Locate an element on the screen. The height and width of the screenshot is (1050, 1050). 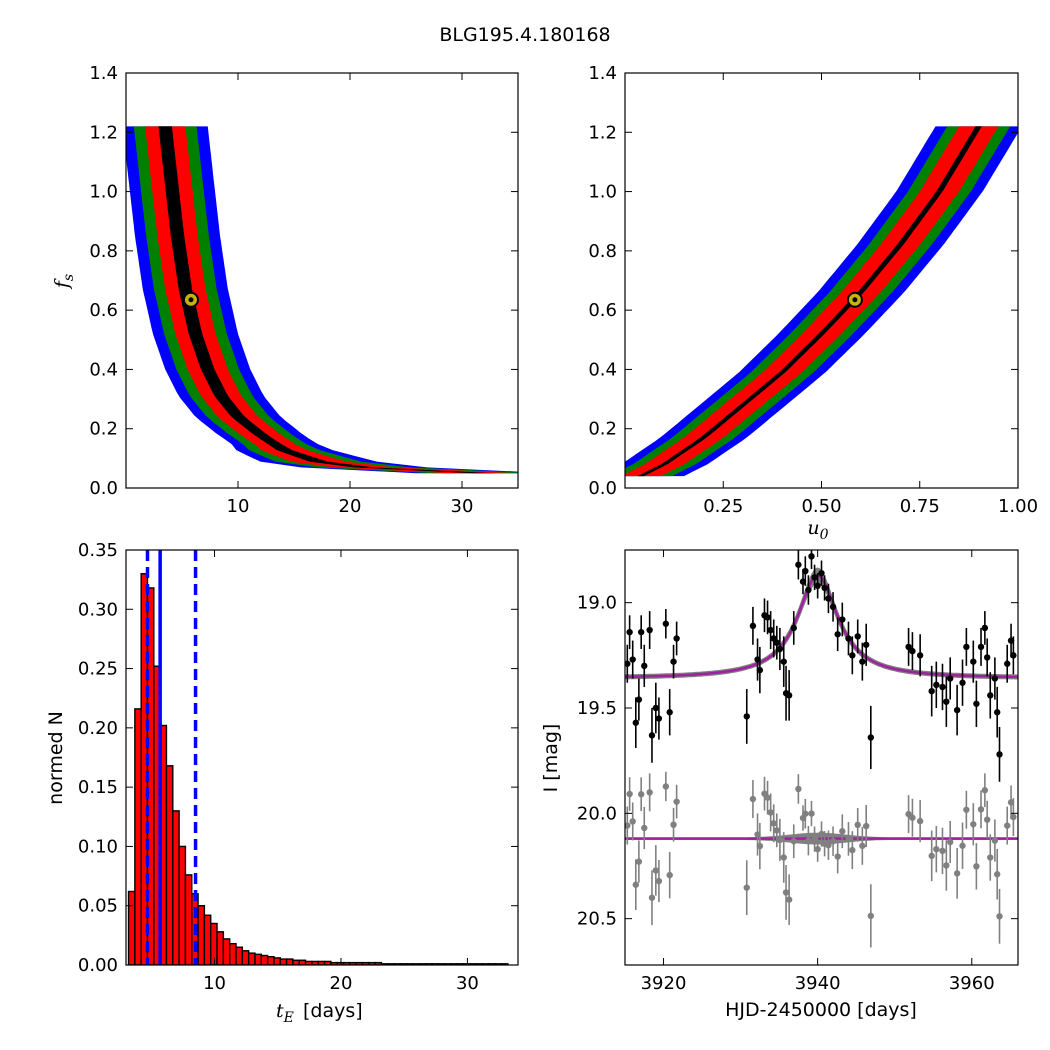
p3-ytick-label: 19.0 is located at coordinates (597, 603).